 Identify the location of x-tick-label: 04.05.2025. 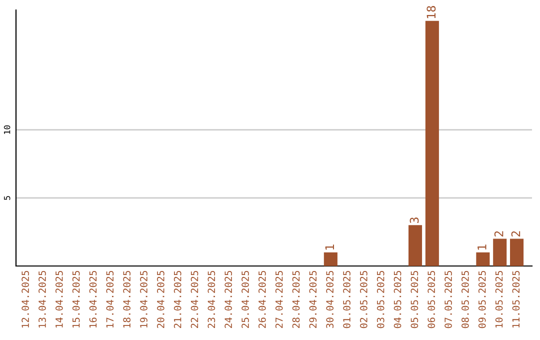
(398, 299).